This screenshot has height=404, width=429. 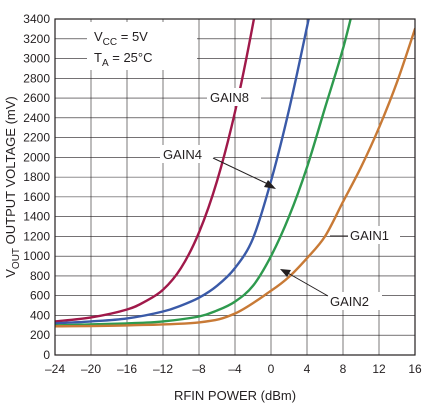 I want to click on x-tick-label: 12, so click(x=379, y=369).